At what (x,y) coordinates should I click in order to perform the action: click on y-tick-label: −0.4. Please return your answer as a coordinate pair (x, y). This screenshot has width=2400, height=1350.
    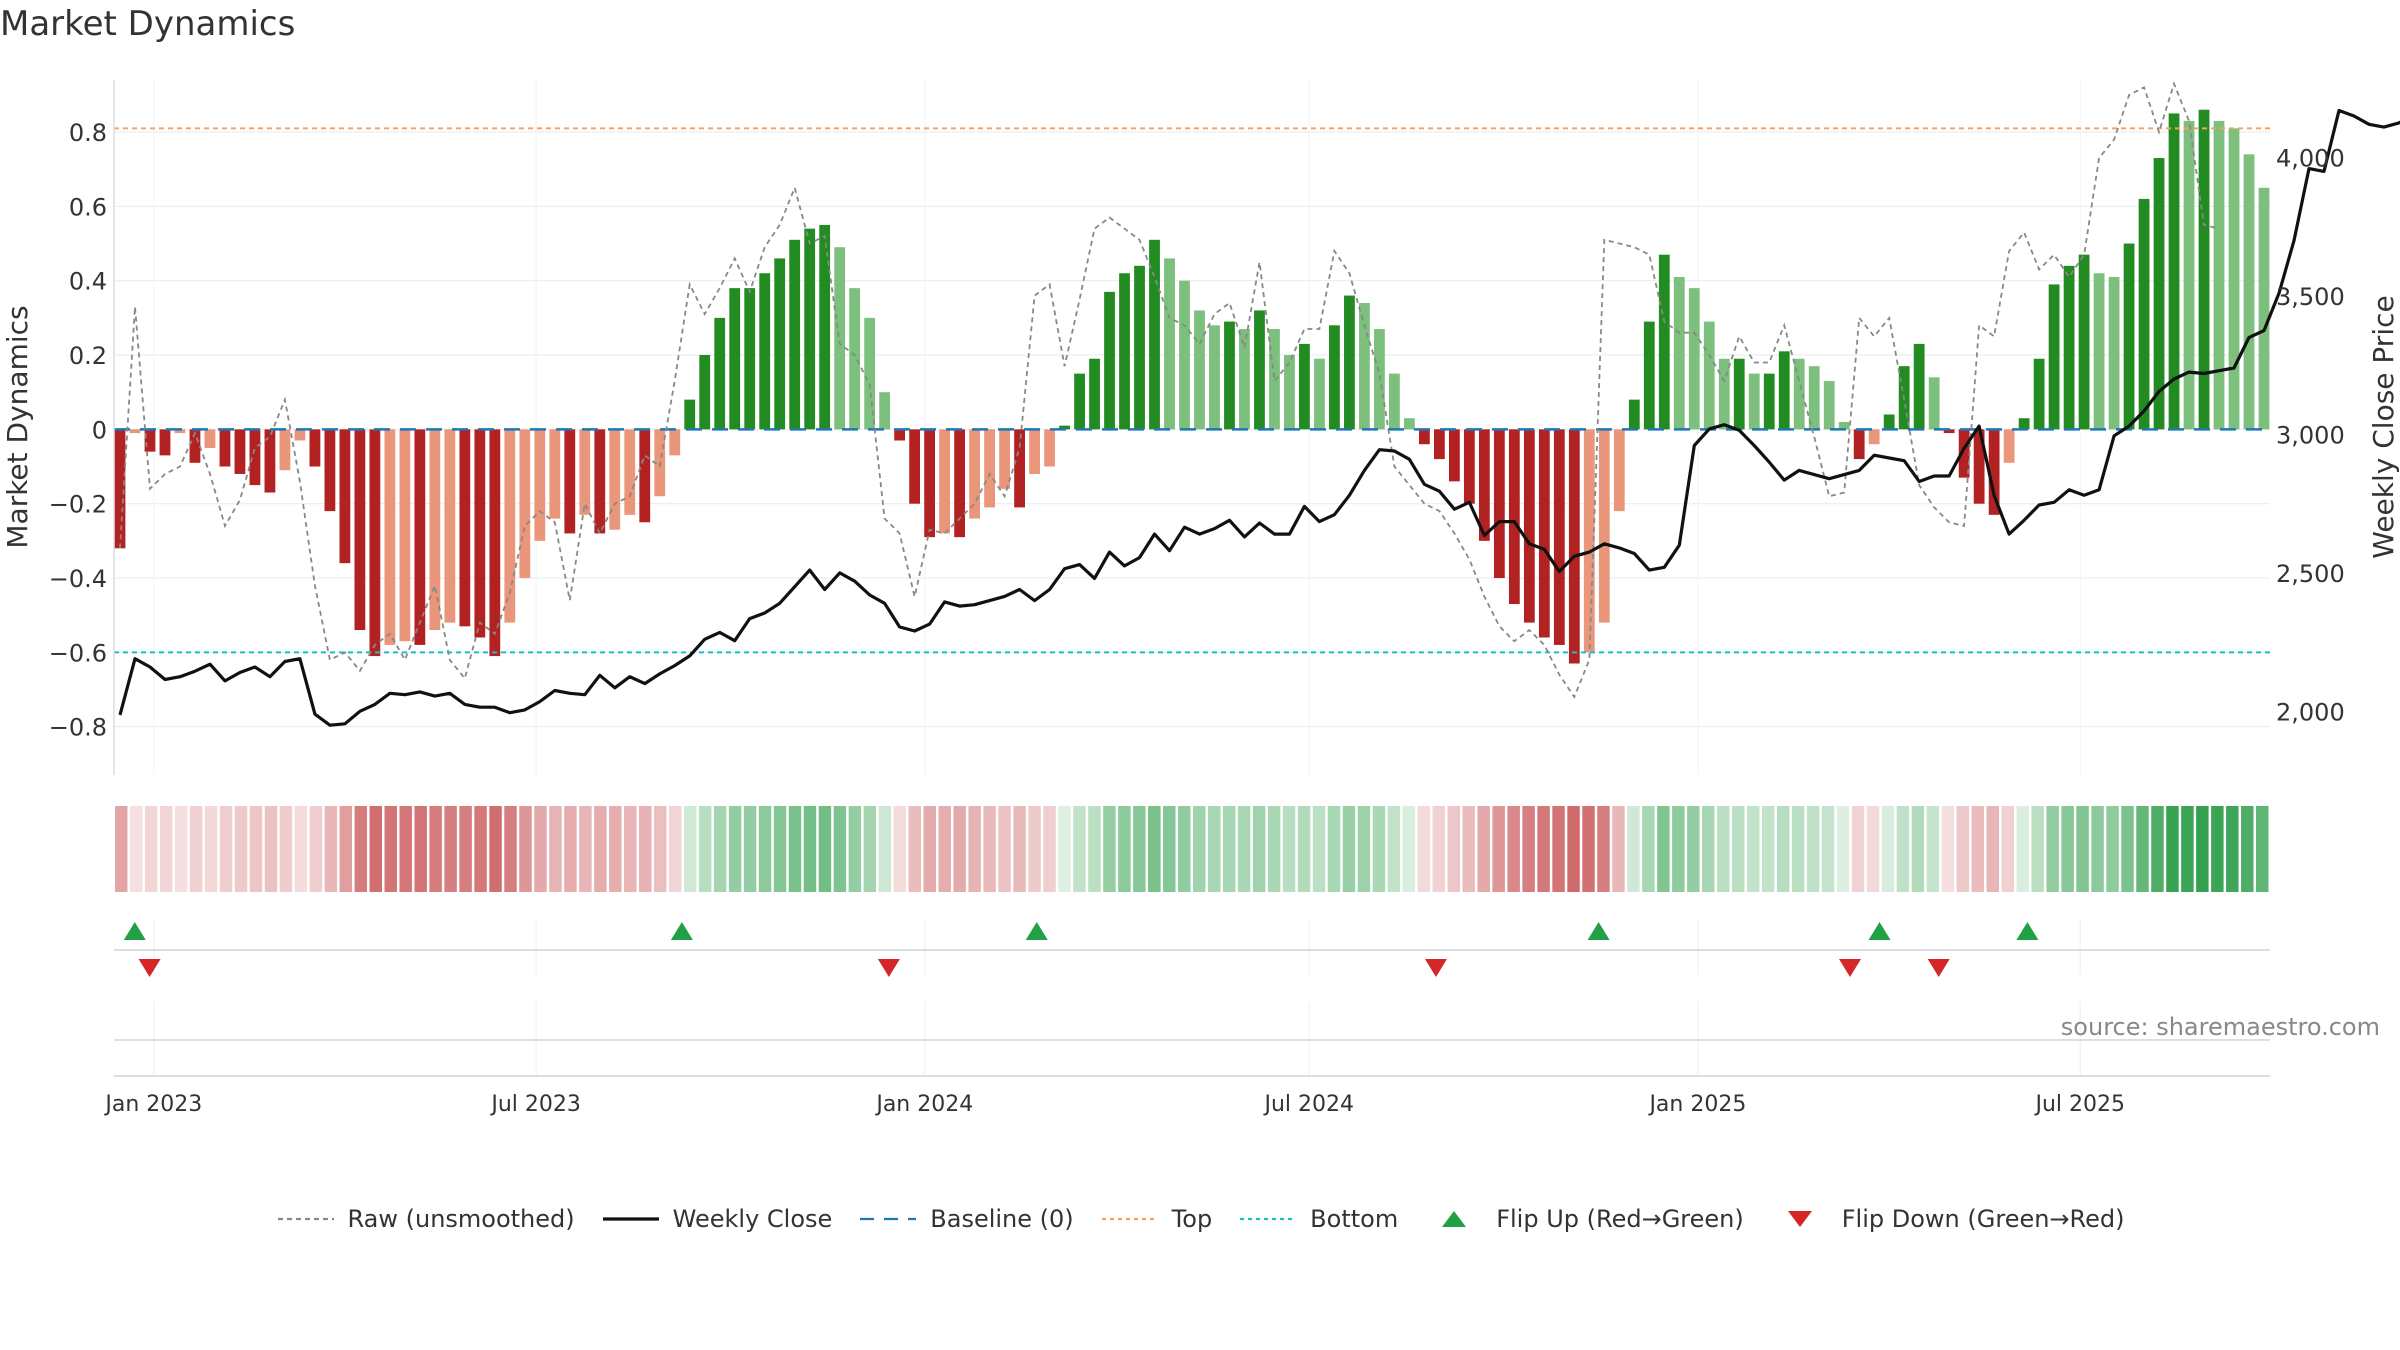
    Looking at the image, I should click on (78, 579).